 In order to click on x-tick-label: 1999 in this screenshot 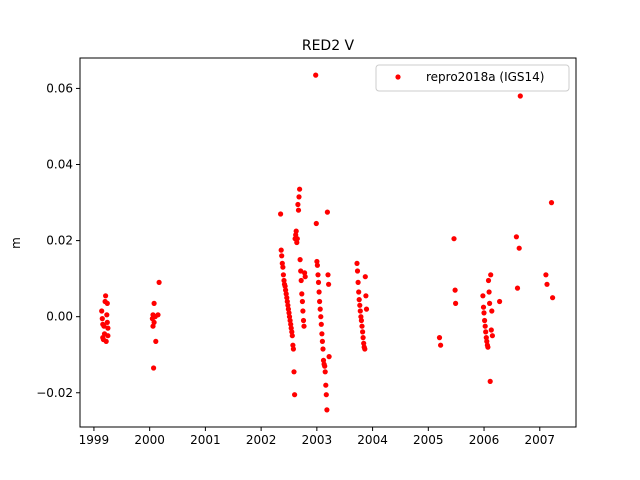, I will do `click(94, 440)`.